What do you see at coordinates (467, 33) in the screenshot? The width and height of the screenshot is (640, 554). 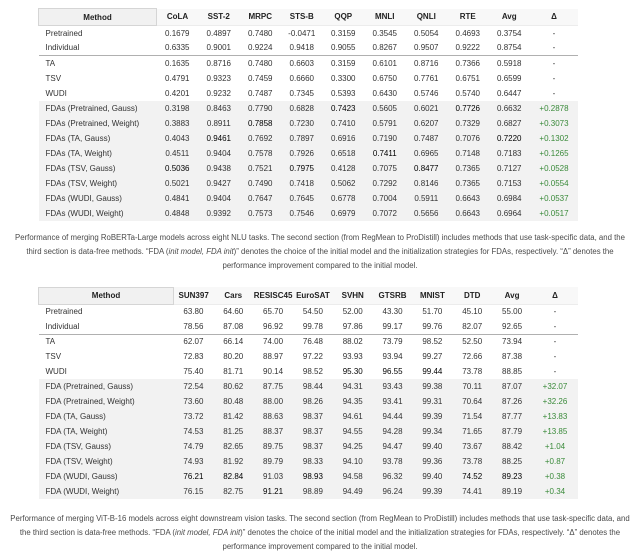 I see `value-cell: 0.4693` at bounding box center [467, 33].